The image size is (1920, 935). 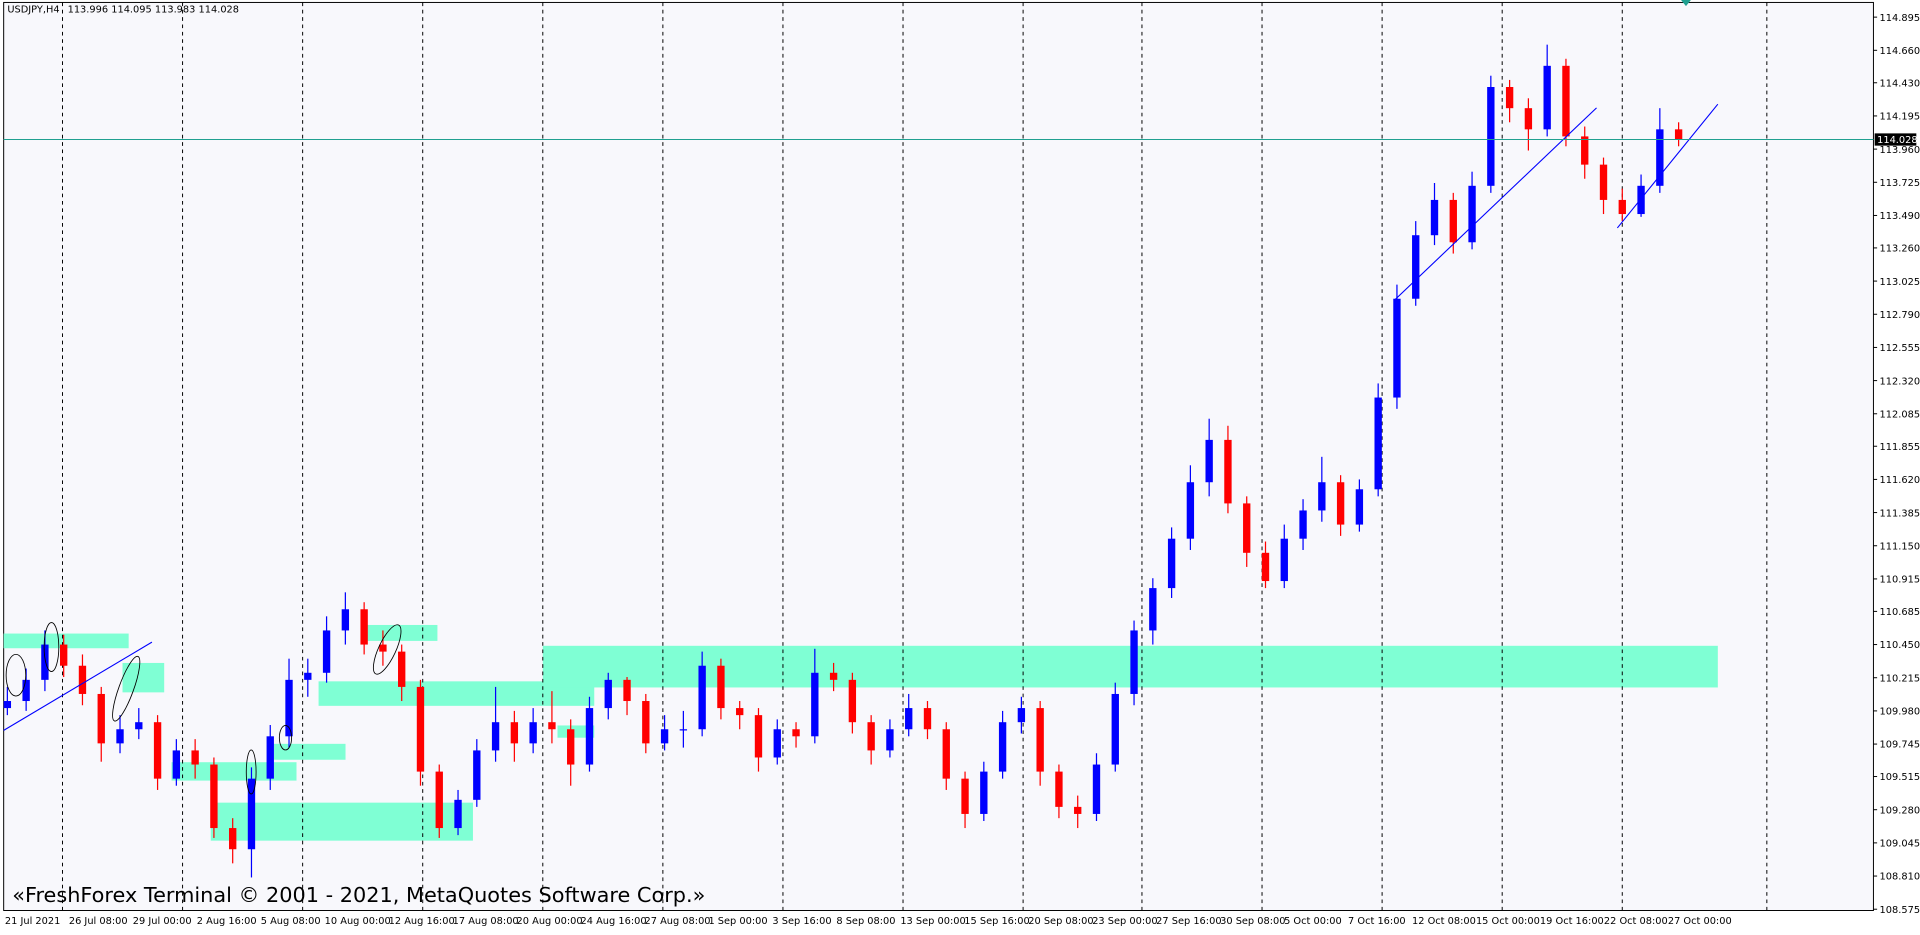 What do you see at coordinates (1900, 348) in the screenshot?
I see `y-tick-label: 112.555` at bounding box center [1900, 348].